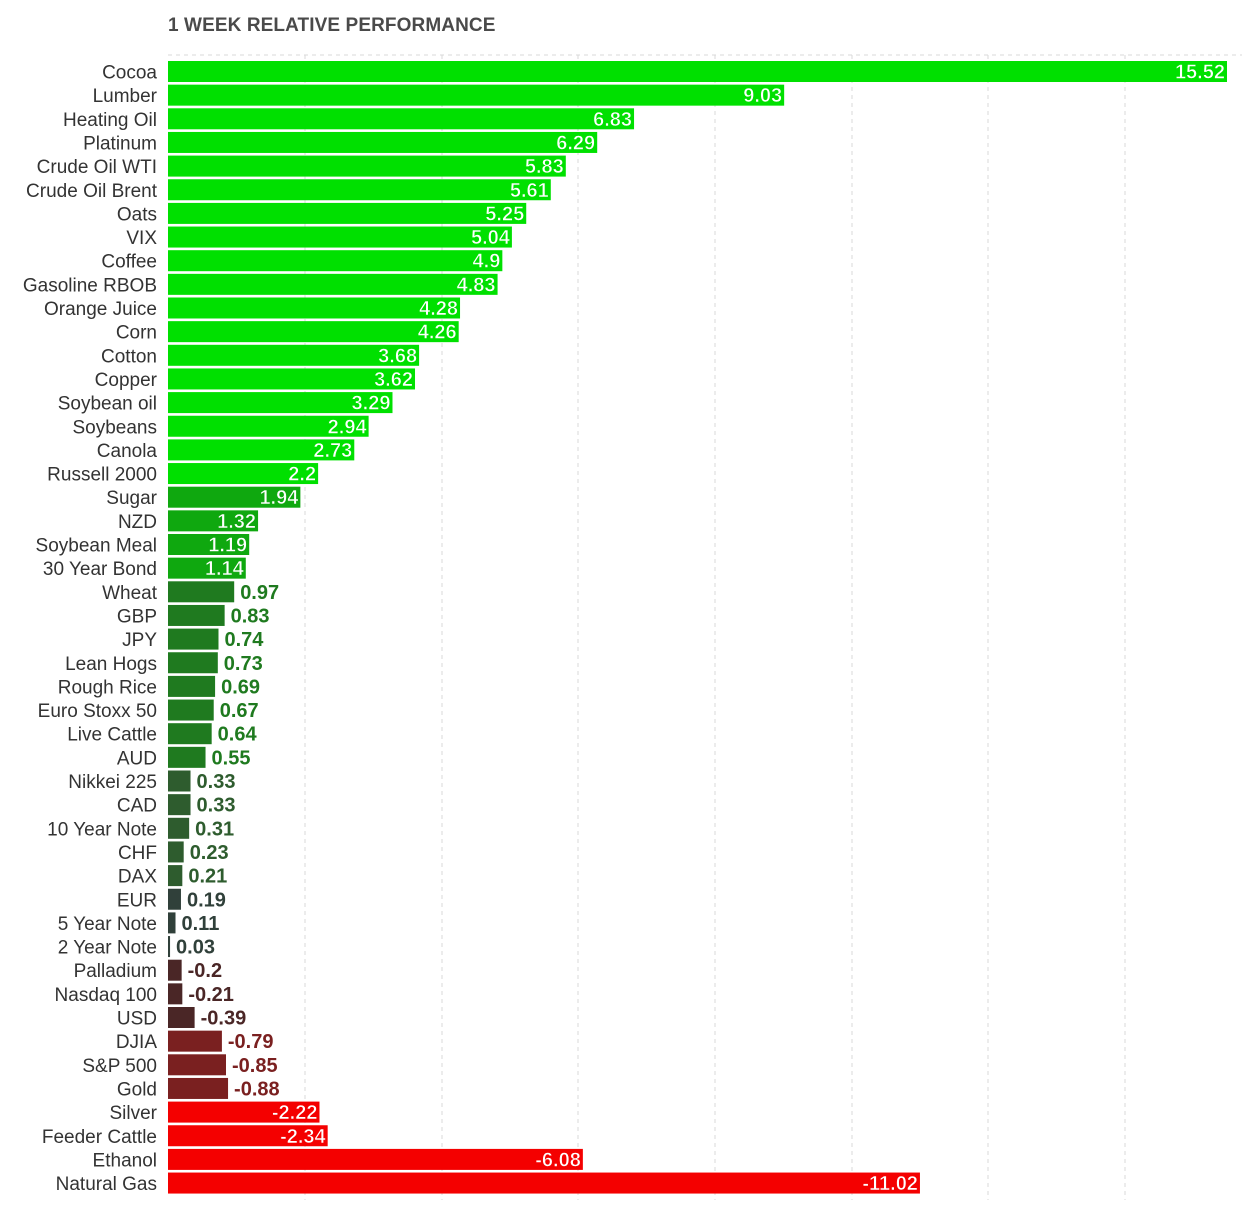 Image resolution: width=1242 pixels, height=1208 pixels. Describe the element at coordinates (216, 782) in the screenshot. I see `value-label-nikkei-225: 0.33` at that location.